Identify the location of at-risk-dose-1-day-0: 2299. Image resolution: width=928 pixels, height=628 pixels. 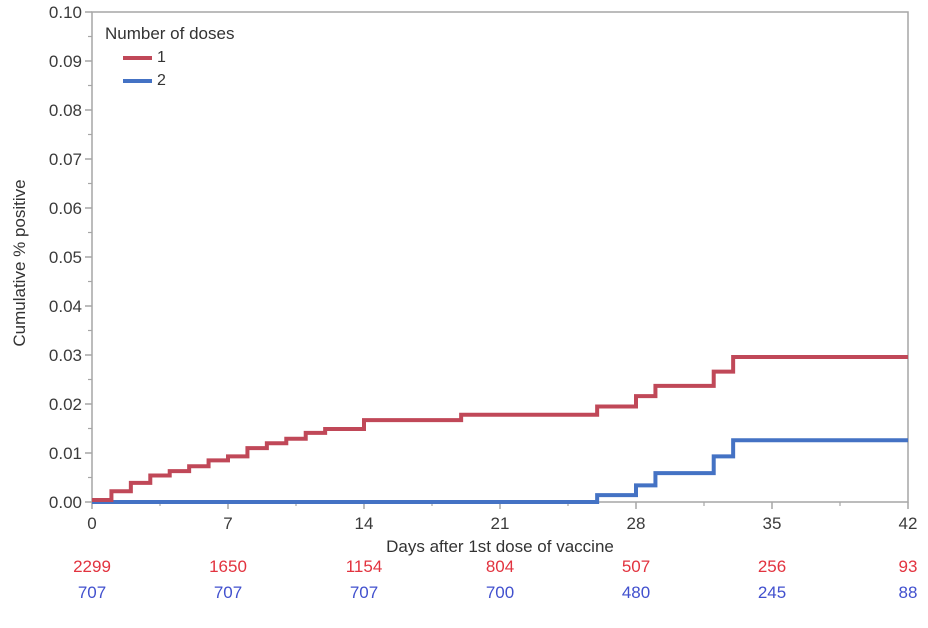
(92, 566).